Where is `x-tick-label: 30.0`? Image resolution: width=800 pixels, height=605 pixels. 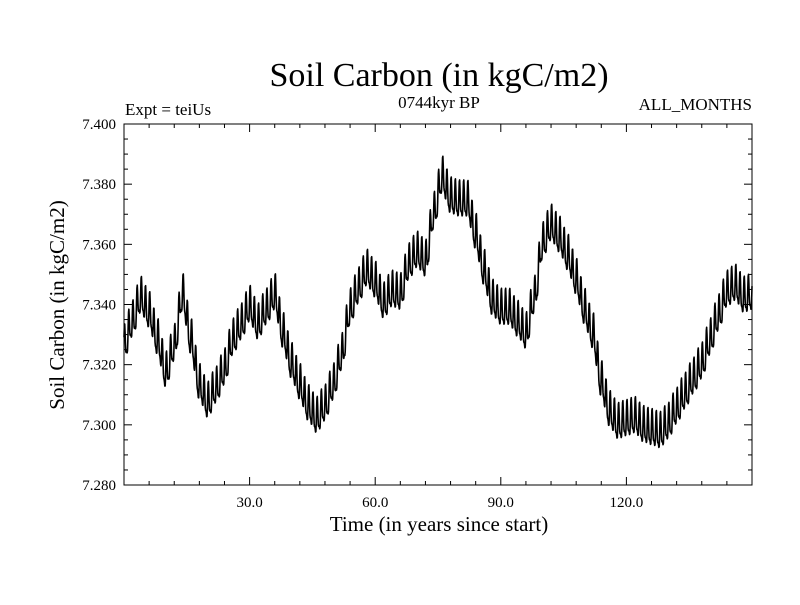 x-tick-label: 30.0 is located at coordinates (249, 503).